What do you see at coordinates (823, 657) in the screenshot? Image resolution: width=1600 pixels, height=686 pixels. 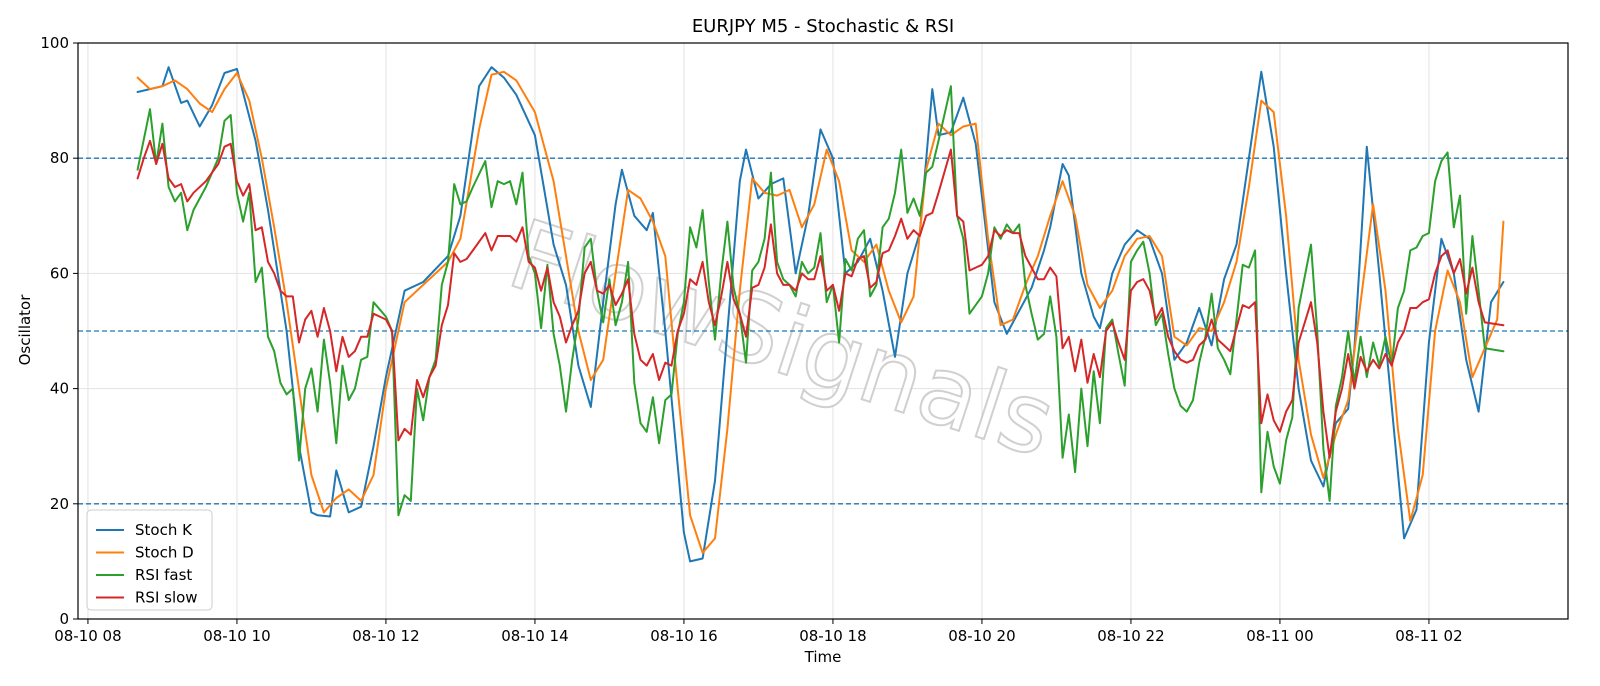 I see `x-axis-label: Time` at bounding box center [823, 657].